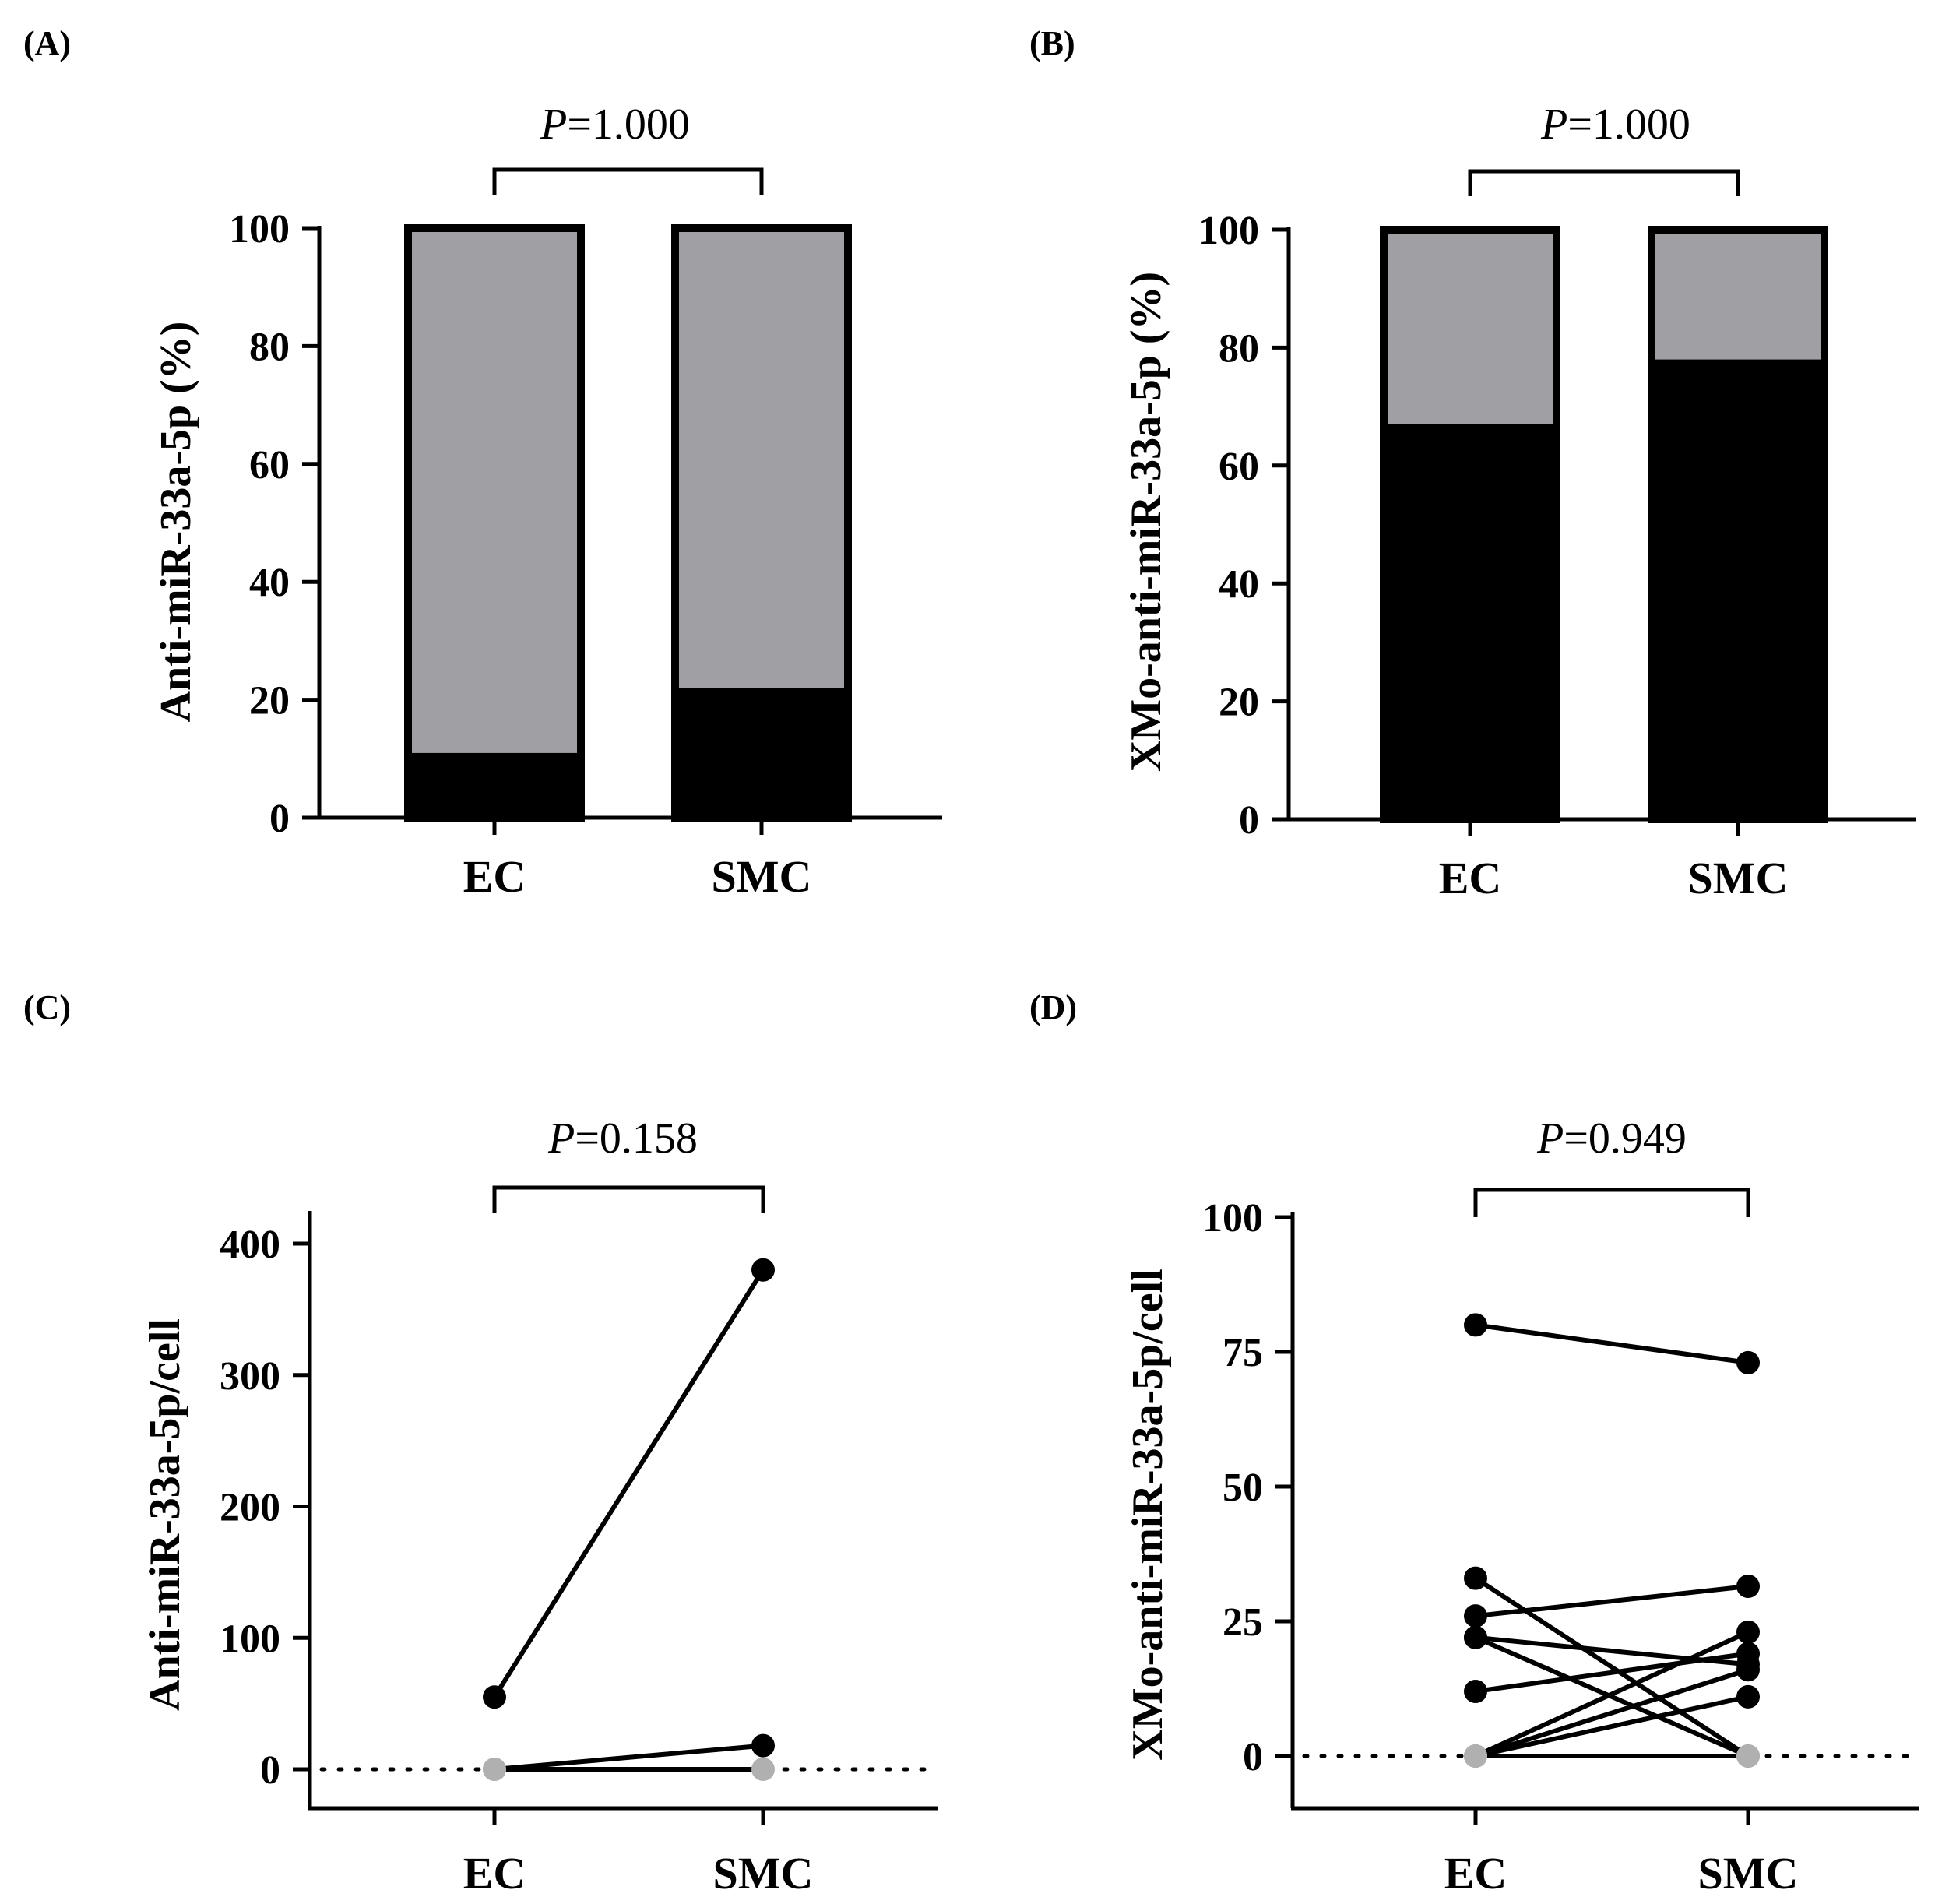 This screenshot has height=1904, width=1949. Describe the element at coordinates (636, 1138) in the screenshot. I see `p-number-c: =0.158` at that location.